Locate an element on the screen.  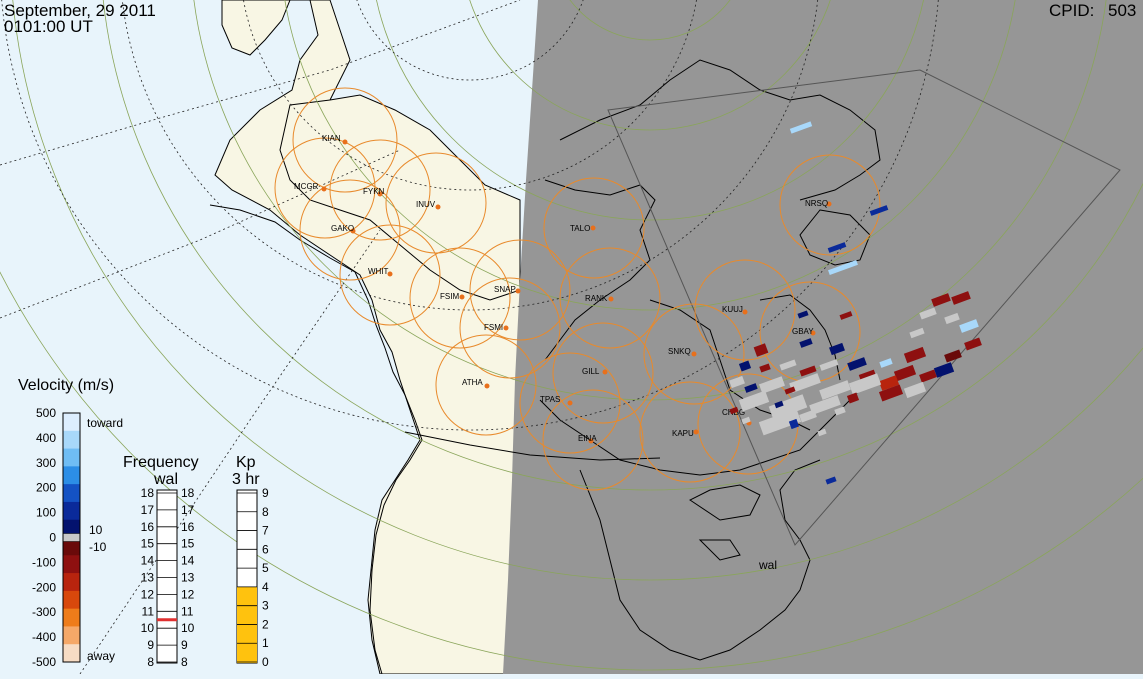
station-label: KIAN is located at coordinates (331, 138).